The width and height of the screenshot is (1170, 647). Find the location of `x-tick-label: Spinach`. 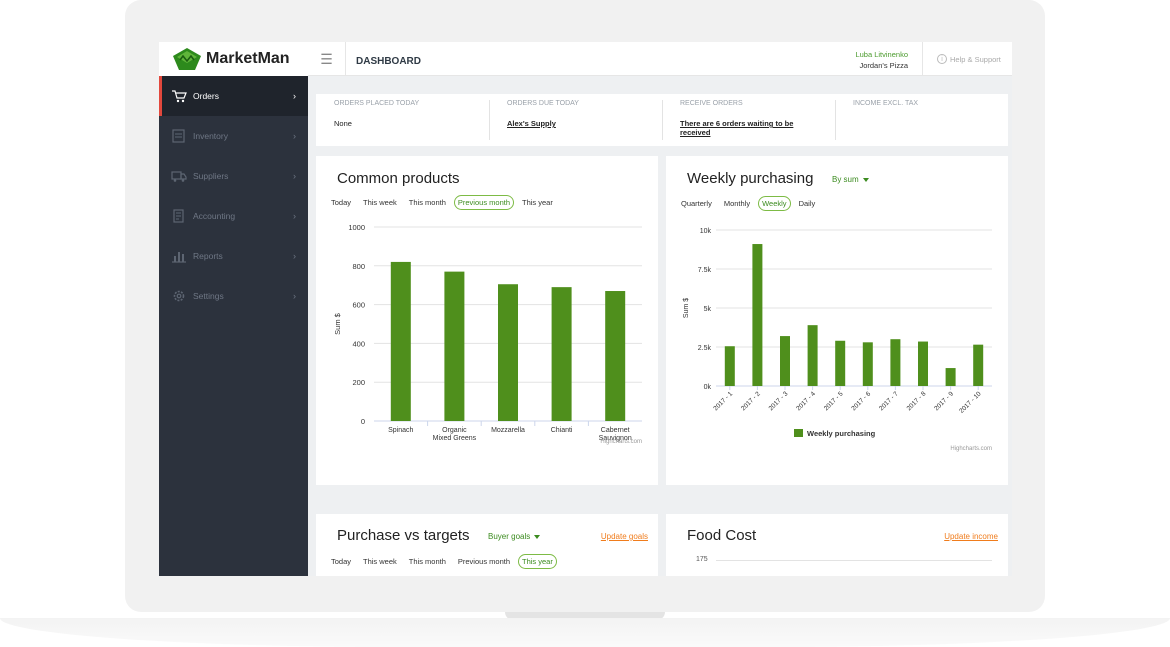

x-tick-label: Spinach is located at coordinates (400, 430).